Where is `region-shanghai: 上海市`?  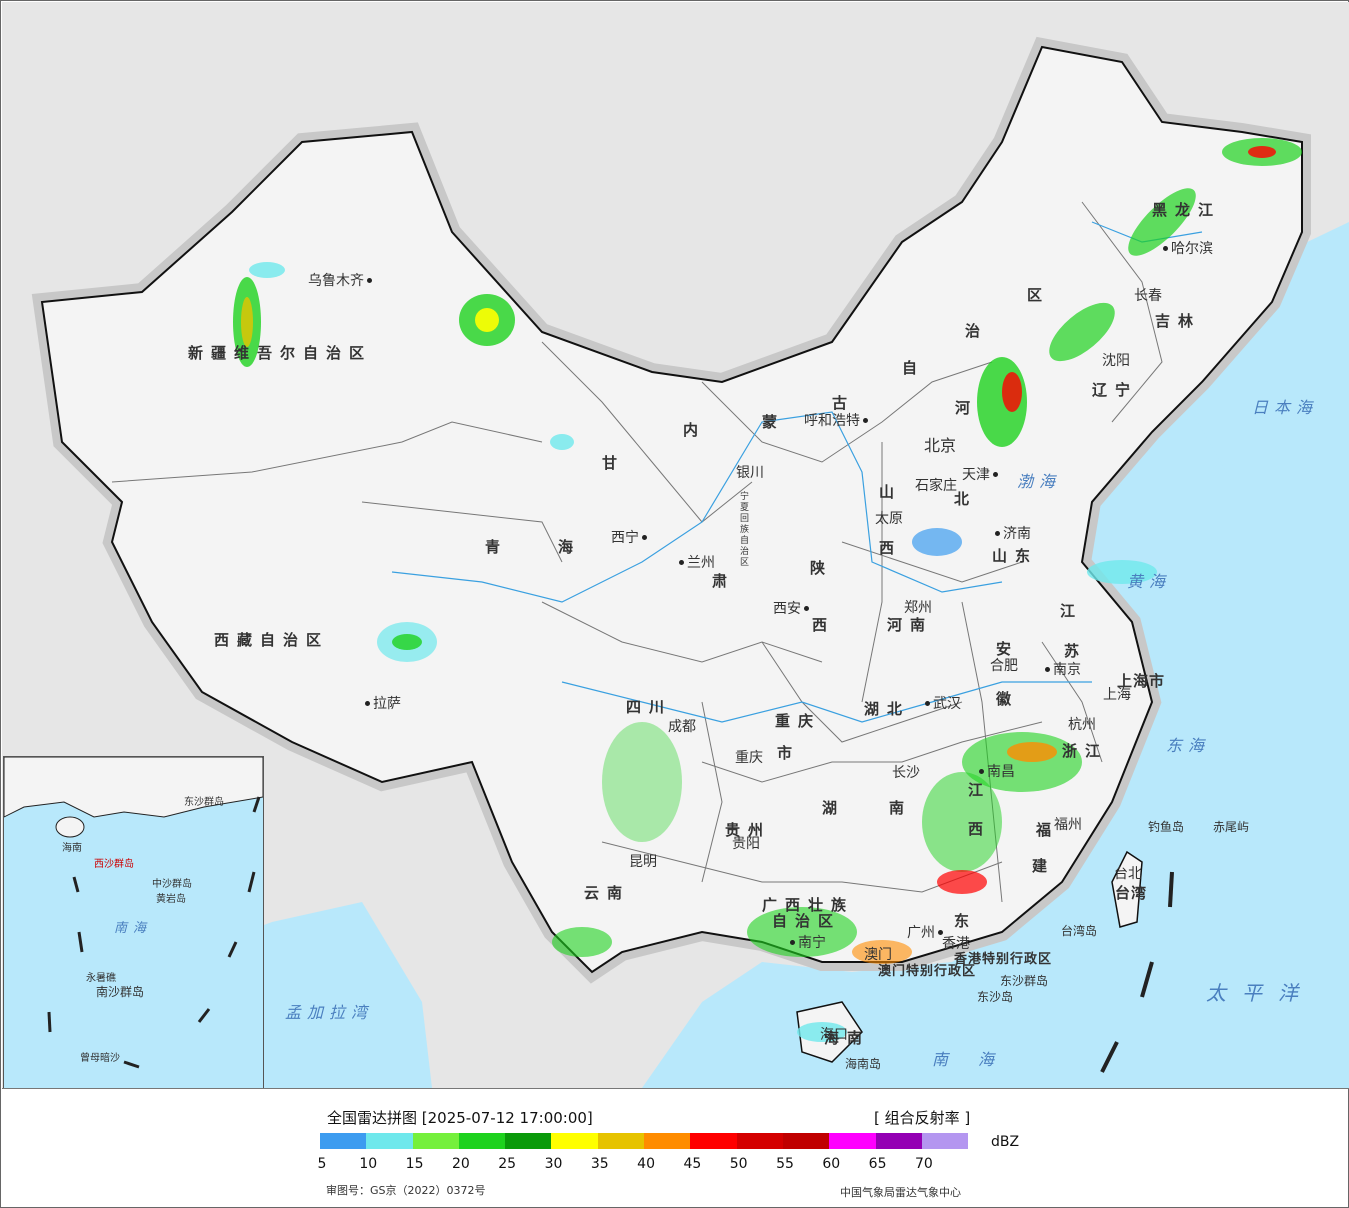 region-shanghai: 上海市 is located at coordinates (1141, 681).